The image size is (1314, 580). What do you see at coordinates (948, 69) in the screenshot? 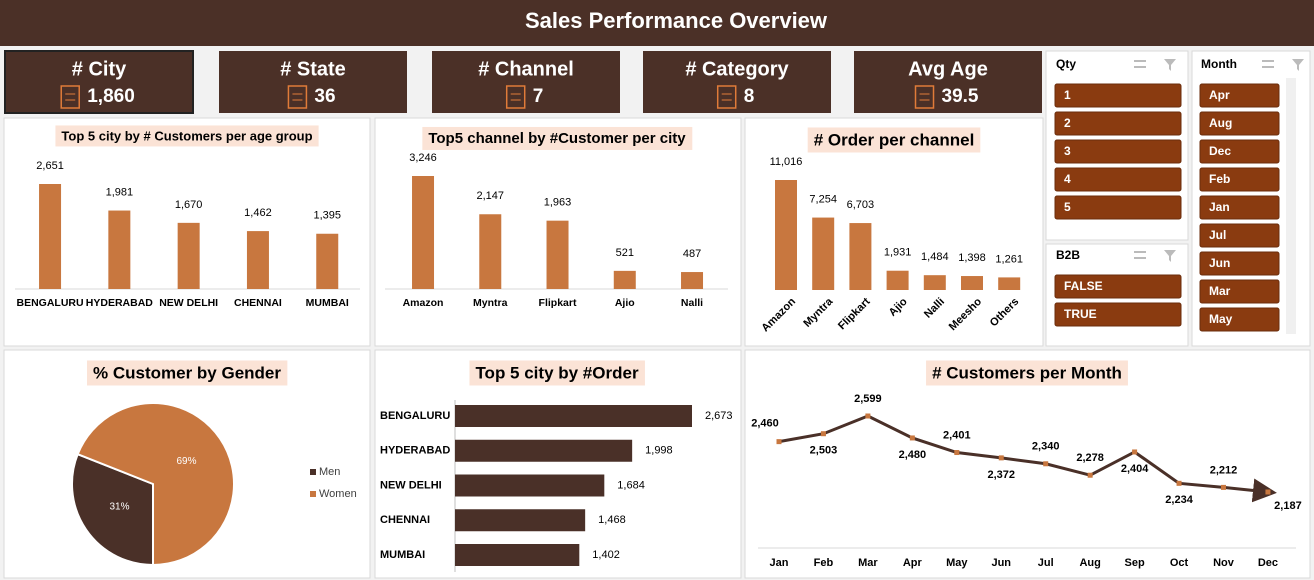
I see `kpi-label: Avg Age` at bounding box center [948, 69].